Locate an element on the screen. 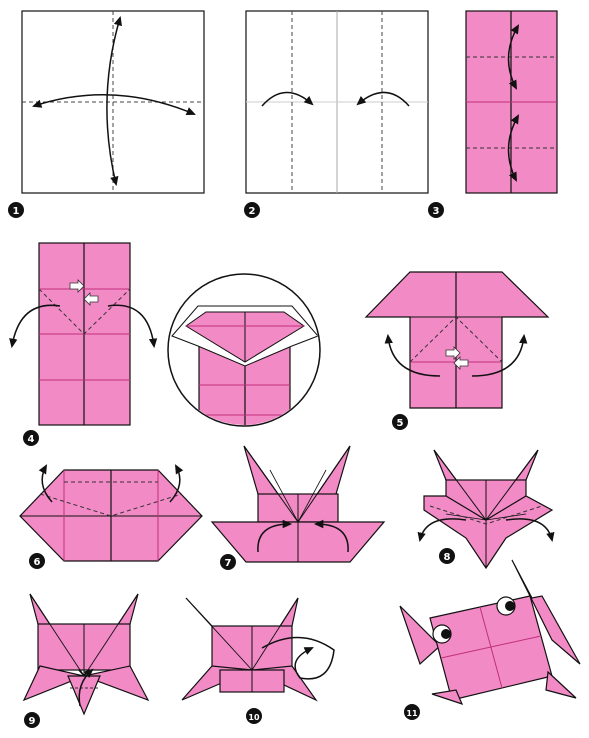 The height and width of the screenshot is (738, 589). step-number-badge: 7 is located at coordinates (228, 562).